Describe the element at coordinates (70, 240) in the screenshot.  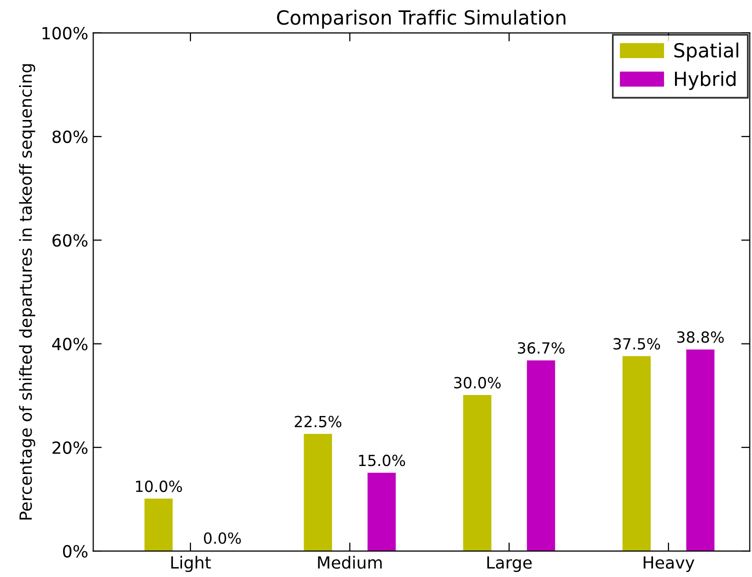
I see `y-tick-label: 60%` at that location.